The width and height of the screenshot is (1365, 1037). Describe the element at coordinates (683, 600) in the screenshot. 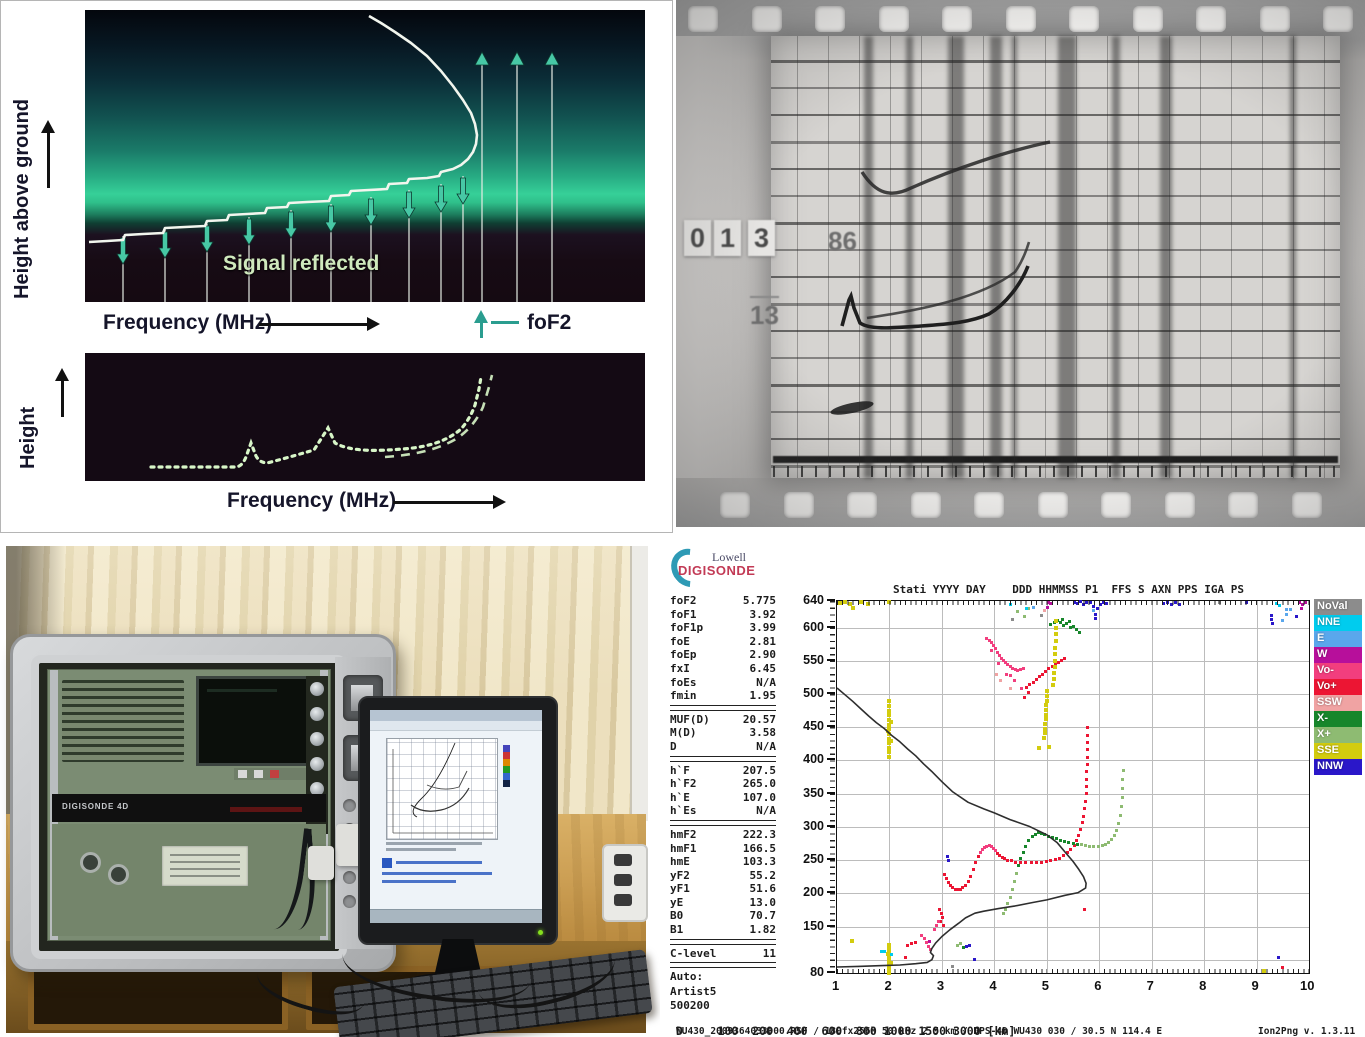

I see `param-name: foF2` at that location.